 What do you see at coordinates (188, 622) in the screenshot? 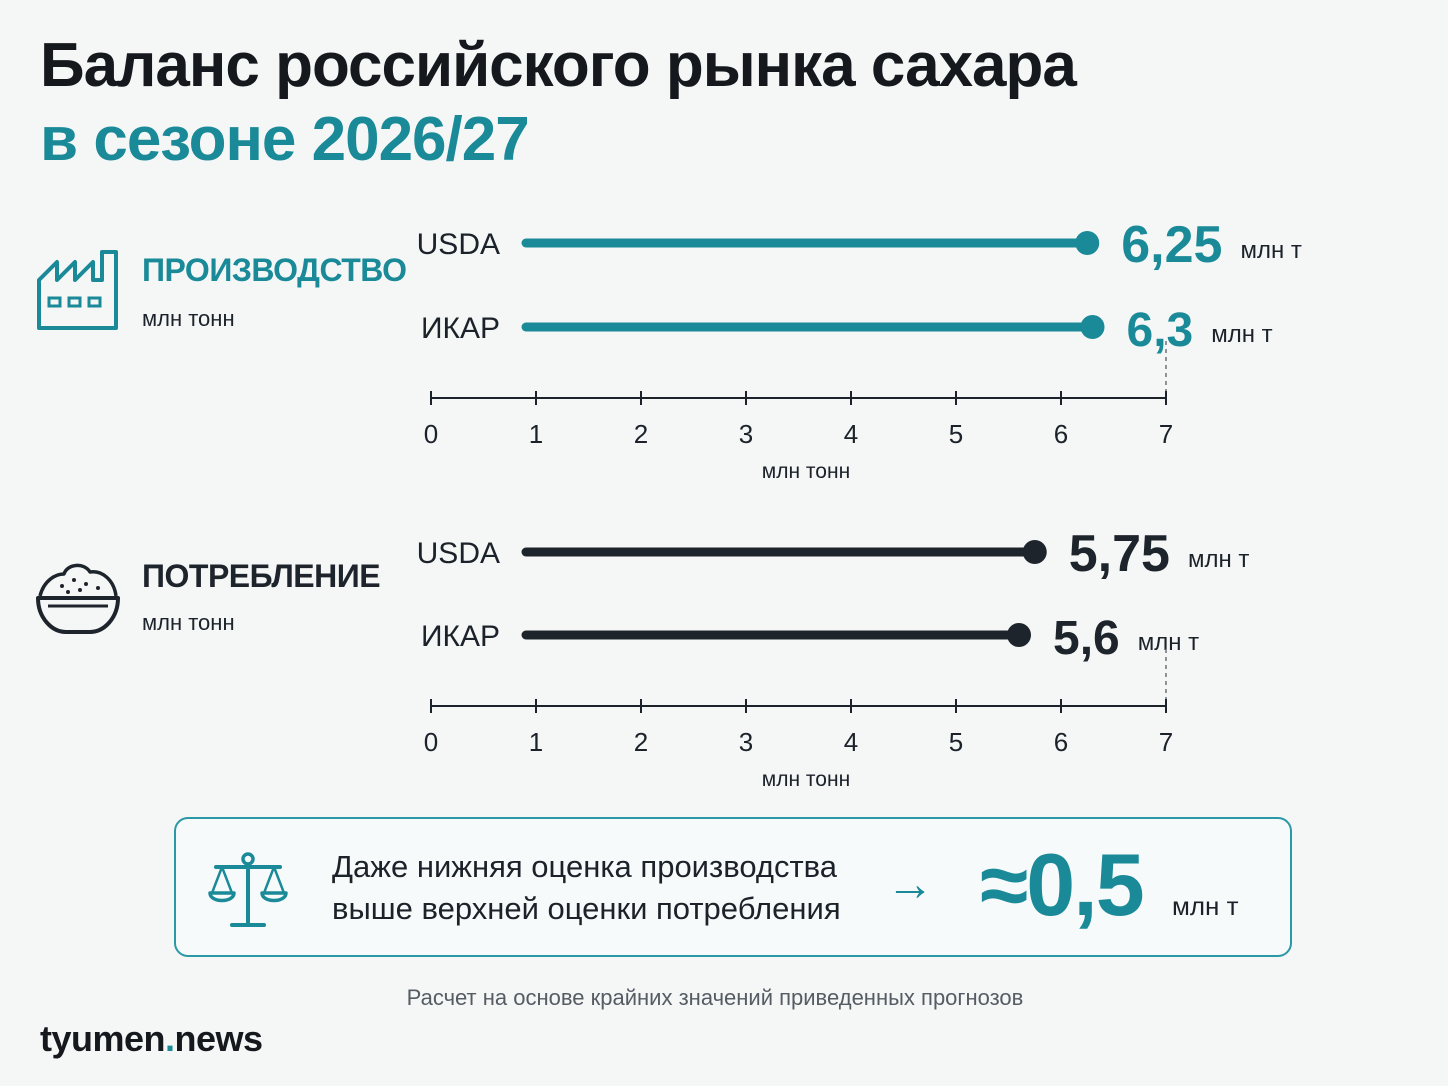
I see `section-unit-consumption: млн тонн` at bounding box center [188, 622].